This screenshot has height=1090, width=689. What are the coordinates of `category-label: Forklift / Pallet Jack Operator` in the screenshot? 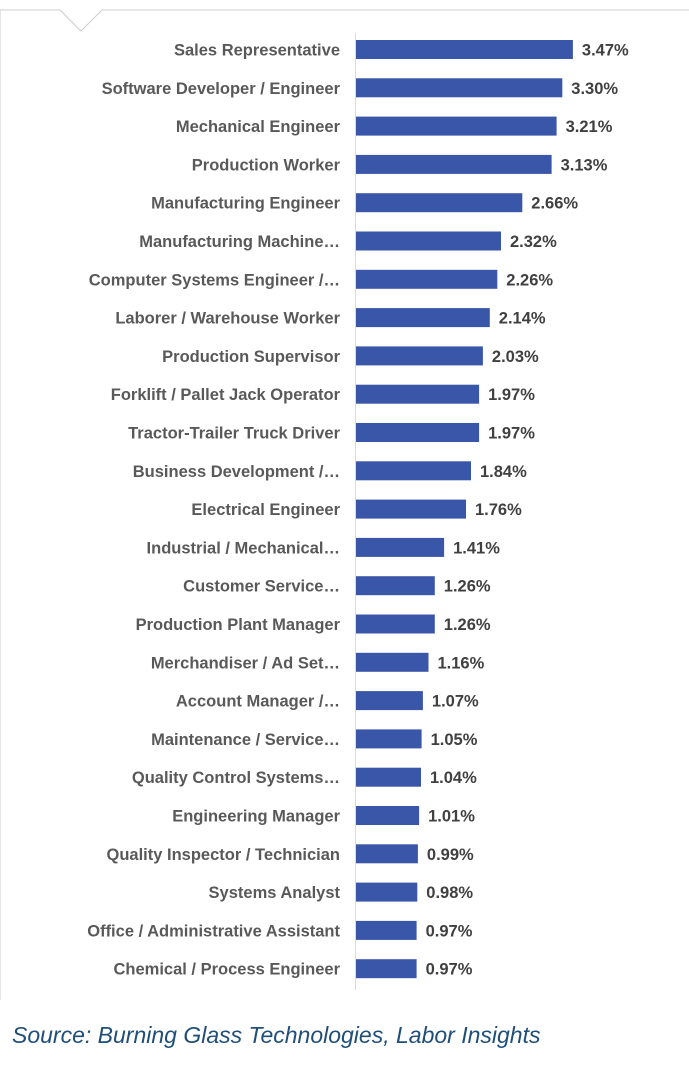 It's located at (226, 395).